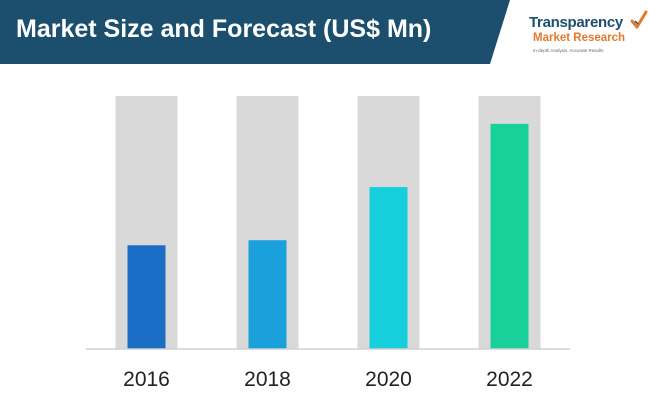  I want to click on x-tick-label-2020: 2020, so click(388, 379).